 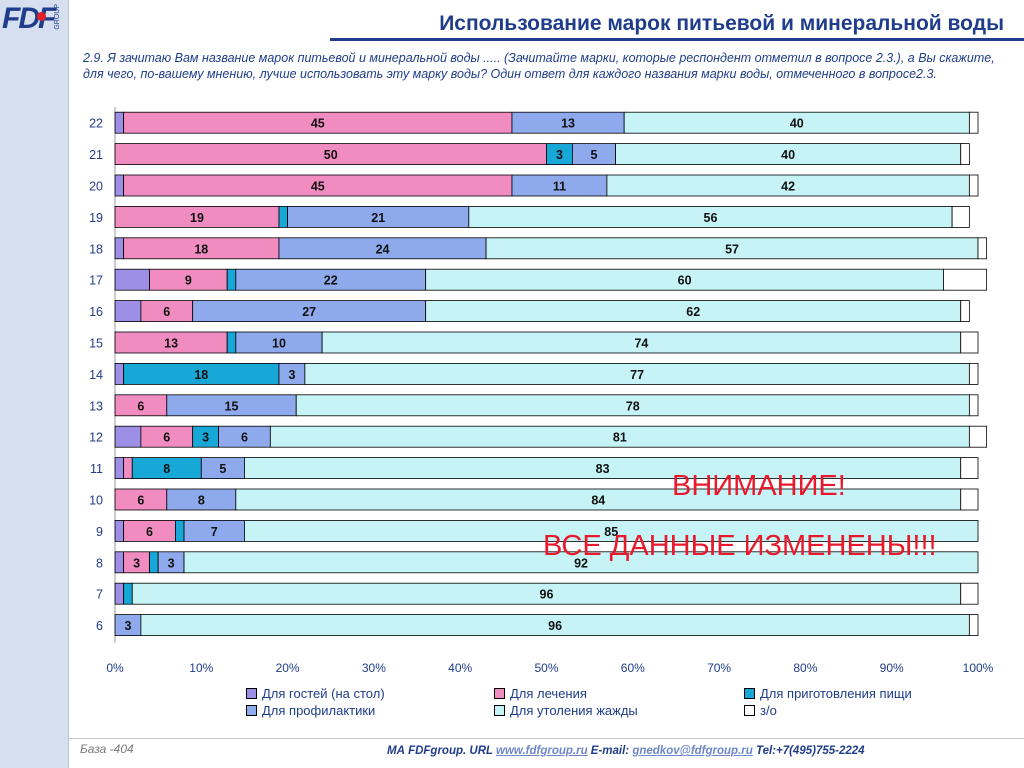 What do you see at coordinates (96, 469) in the screenshot?
I see `category-label: 11` at bounding box center [96, 469].